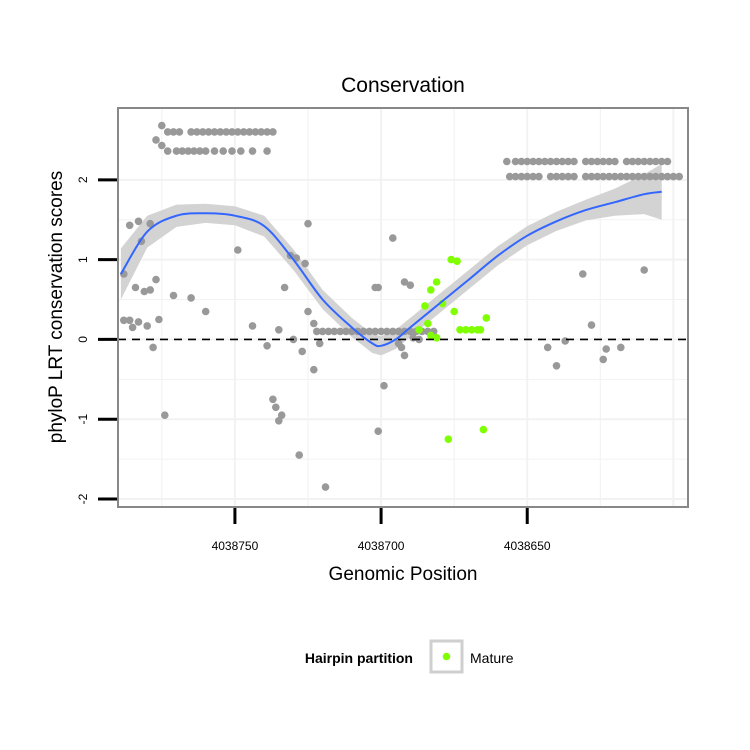  Describe the element at coordinates (381, 546) in the screenshot. I see `x-tick-label: 4038700` at that location.